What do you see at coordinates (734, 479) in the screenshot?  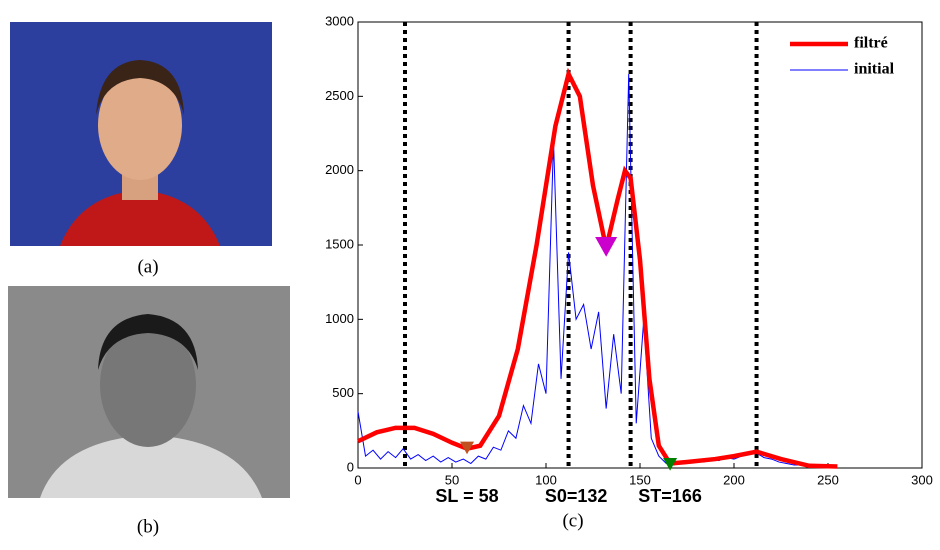 I see `x-tick-label: 200` at bounding box center [734, 479].